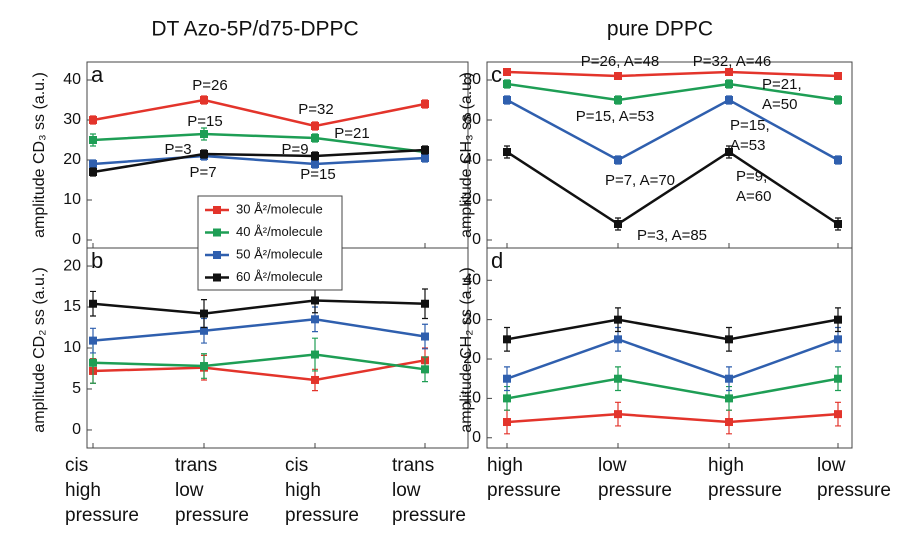 This screenshot has height=538, width=921. I want to click on x-tick-label: cis, so click(296, 465).